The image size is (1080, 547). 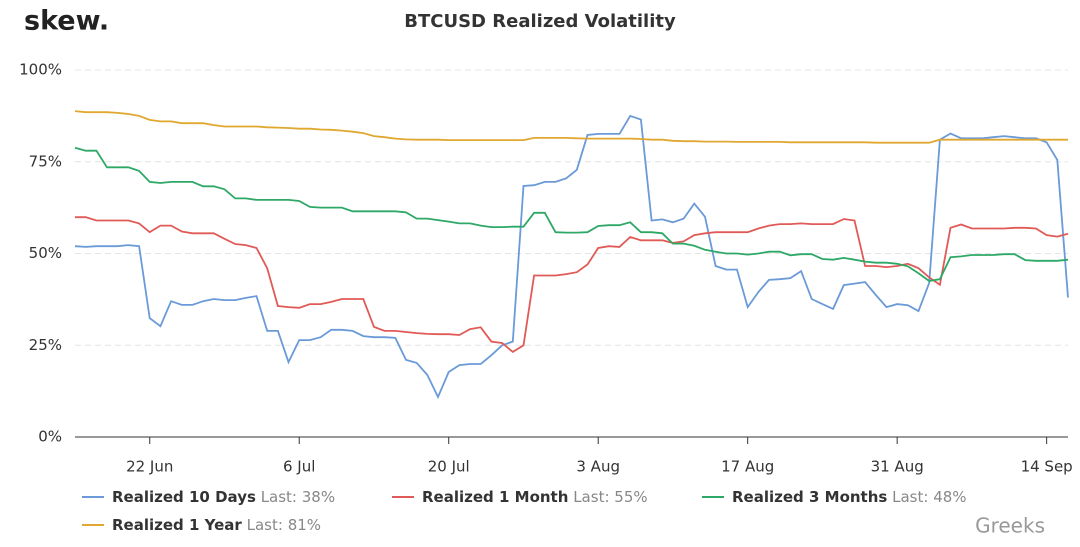 I want to click on legend-name: Realized 10 Days, so click(x=184, y=497).